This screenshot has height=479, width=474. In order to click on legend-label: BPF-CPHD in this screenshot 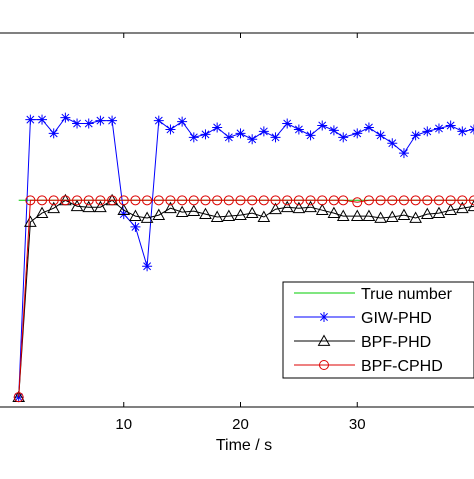, I will do `click(402, 366)`.